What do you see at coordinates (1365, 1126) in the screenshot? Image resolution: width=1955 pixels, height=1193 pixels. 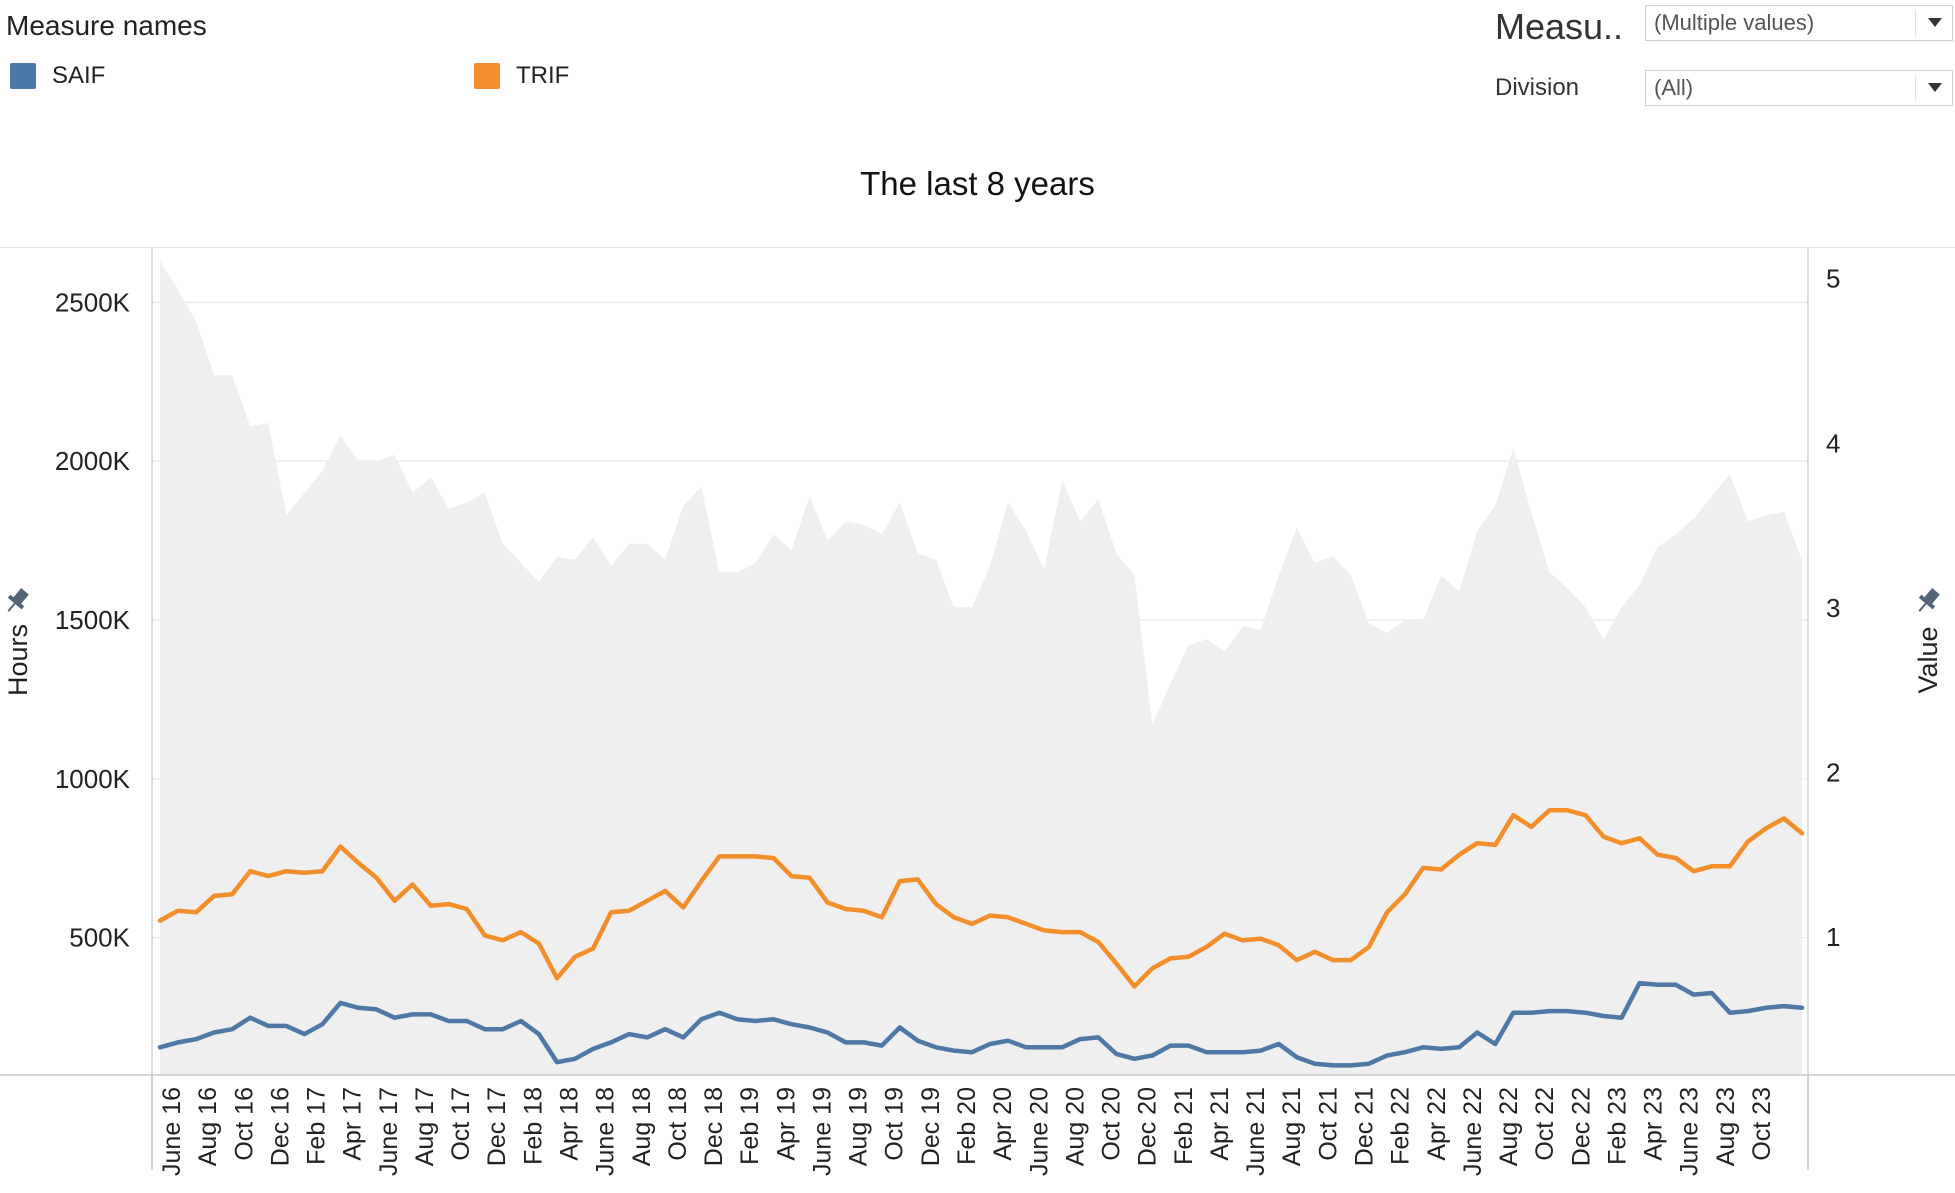 I see `x-tick-label: Dec 21` at bounding box center [1365, 1126].